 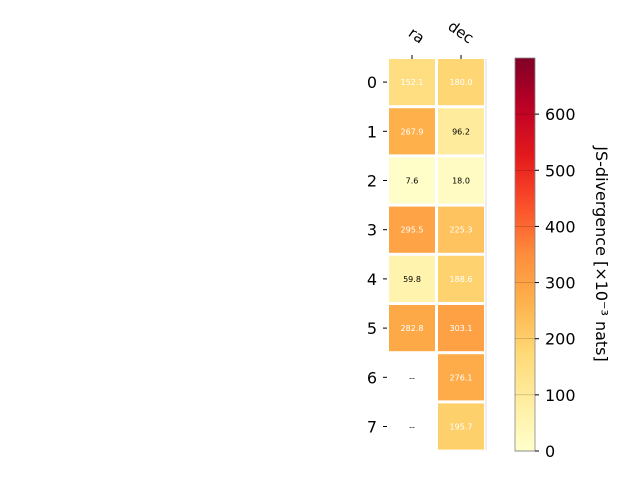 What do you see at coordinates (372, 427) in the screenshot?
I see `y-tick-label: 7` at bounding box center [372, 427].